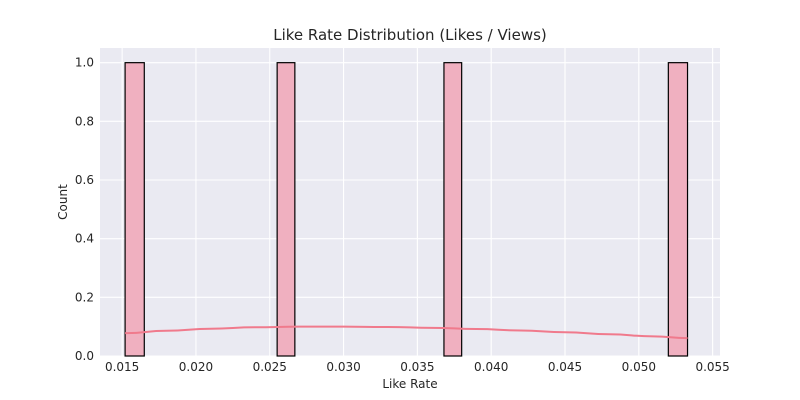 The height and width of the screenshot is (400, 800). What do you see at coordinates (491, 367) in the screenshot?
I see `x-tick-label: 0.040` at bounding box center [491, 367].